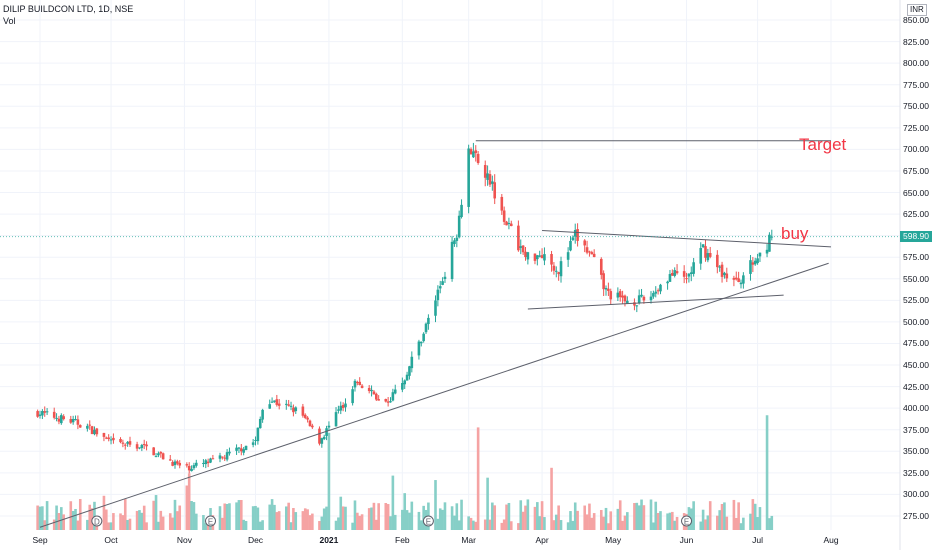 This screenshot has width=932, height=555. What do you see at coordinates (916, 429) in the screenshot?
I see `price-tick-label: 375.00` at bounding box center [916, 429].